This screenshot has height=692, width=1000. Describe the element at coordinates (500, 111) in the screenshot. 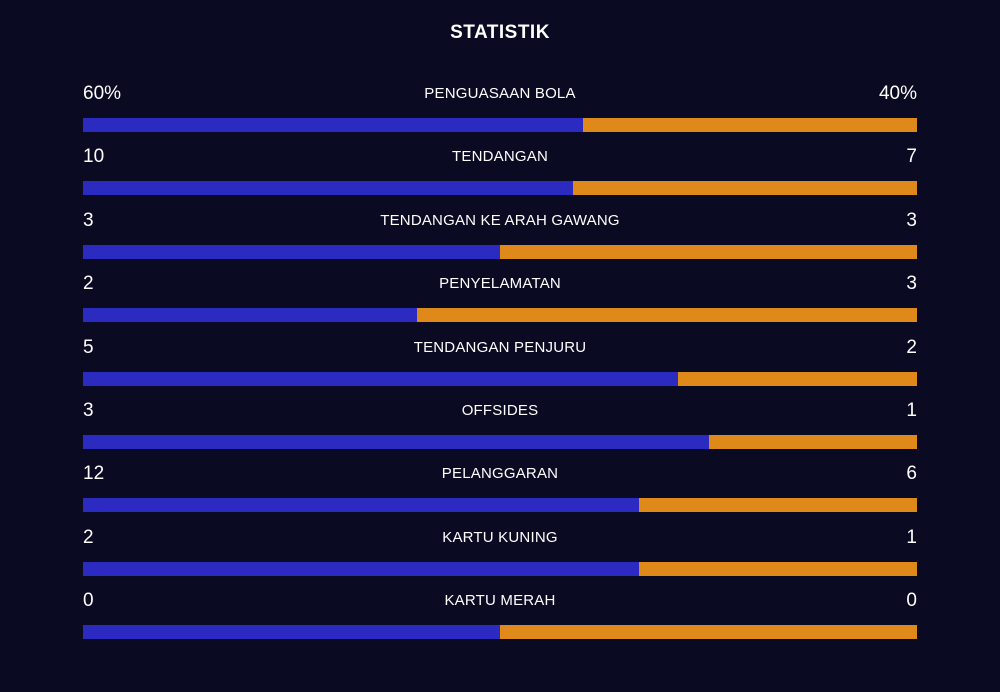

I see `stat-row-possession: 60% PENGUASAAN BOLA 40%` at that location.